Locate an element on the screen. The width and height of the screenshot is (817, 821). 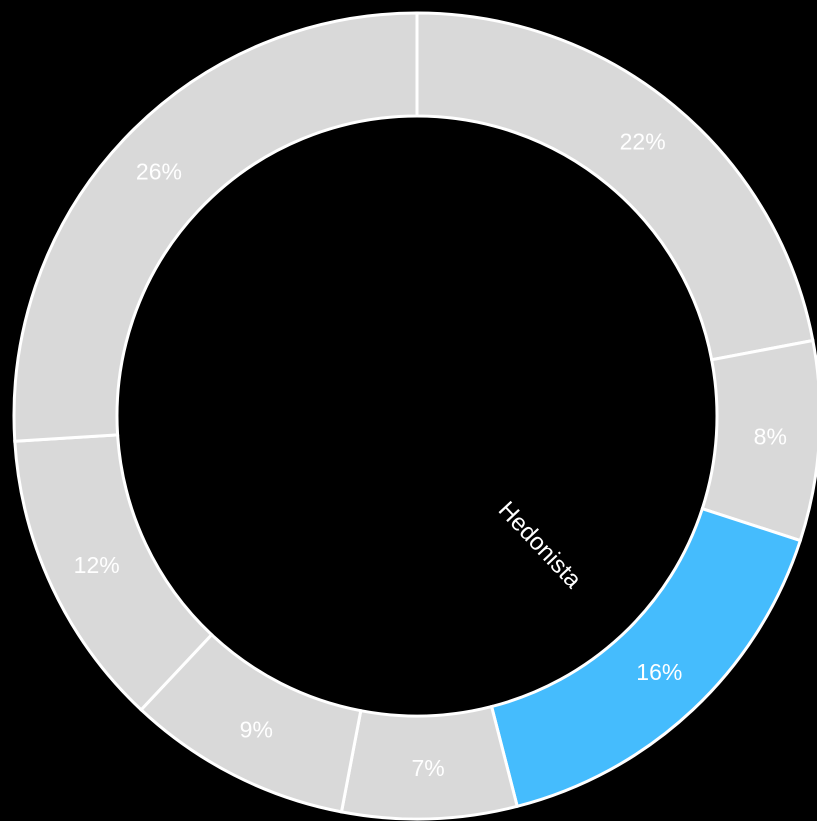
value-label: 8% is located at coordinates (770, 436).